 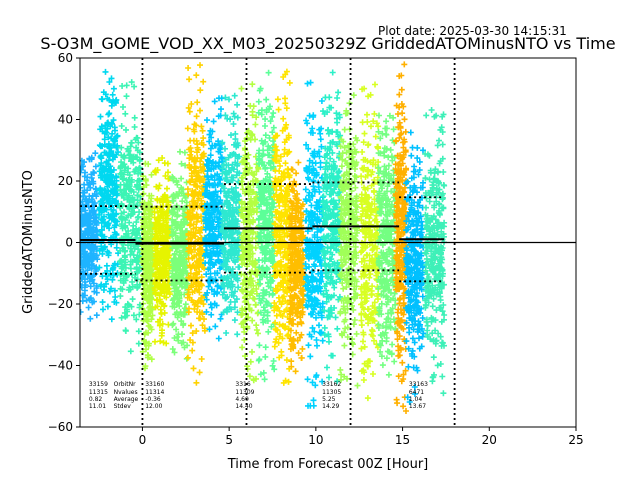 What do you see at coordinates (154, 384) in the screenshot?
I see `stats-value: 33160` at bounding box center [154, 384].